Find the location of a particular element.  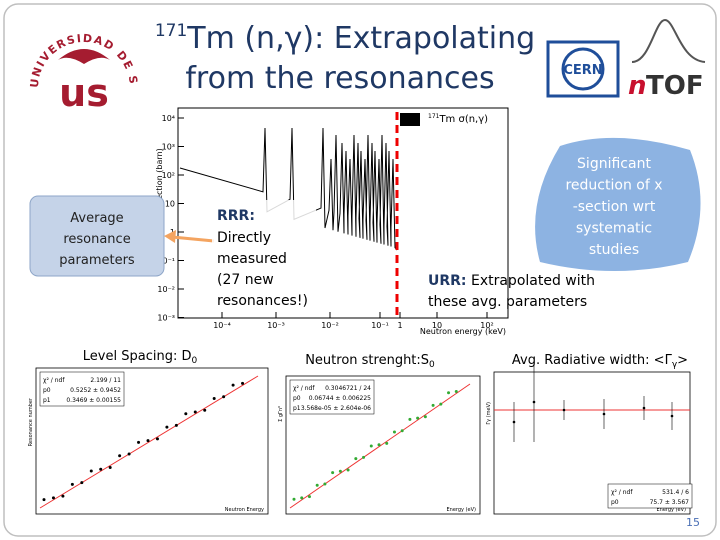

significant-text: studies is located at coordinates (614, 250).